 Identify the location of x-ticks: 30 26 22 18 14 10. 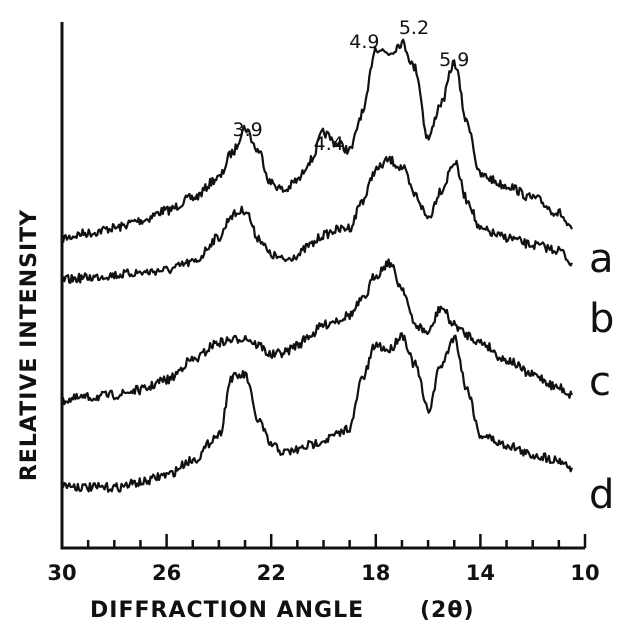
(323, 559).